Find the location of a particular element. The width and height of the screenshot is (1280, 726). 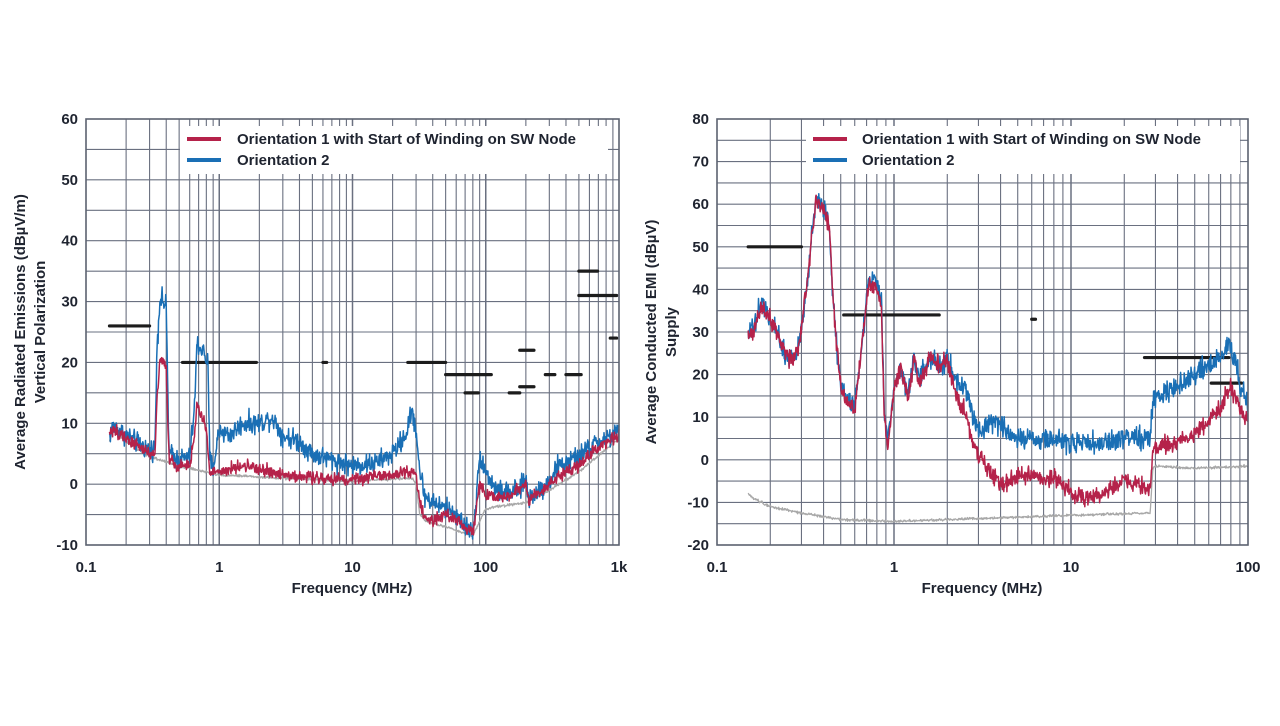

limit-lines is located at coordinates (363, 332).